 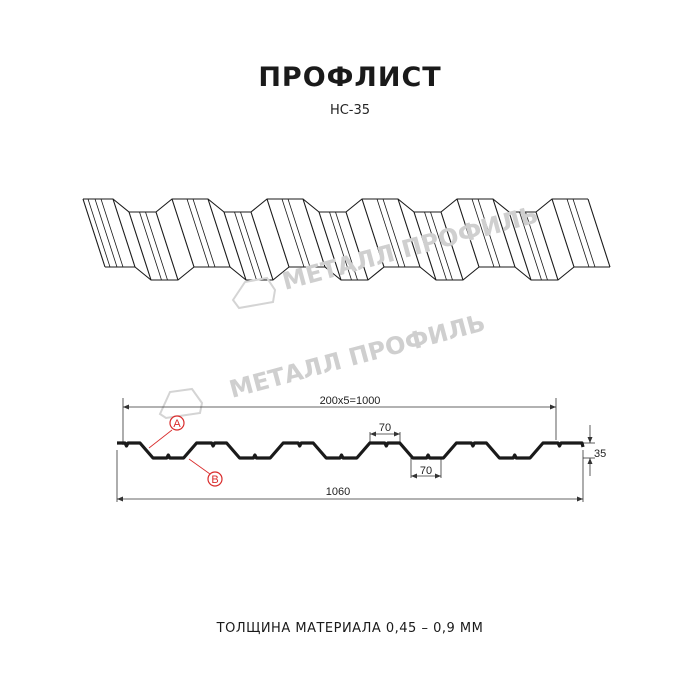 I want to click on dim-top-flat: 70, so click(x=385, y=428).